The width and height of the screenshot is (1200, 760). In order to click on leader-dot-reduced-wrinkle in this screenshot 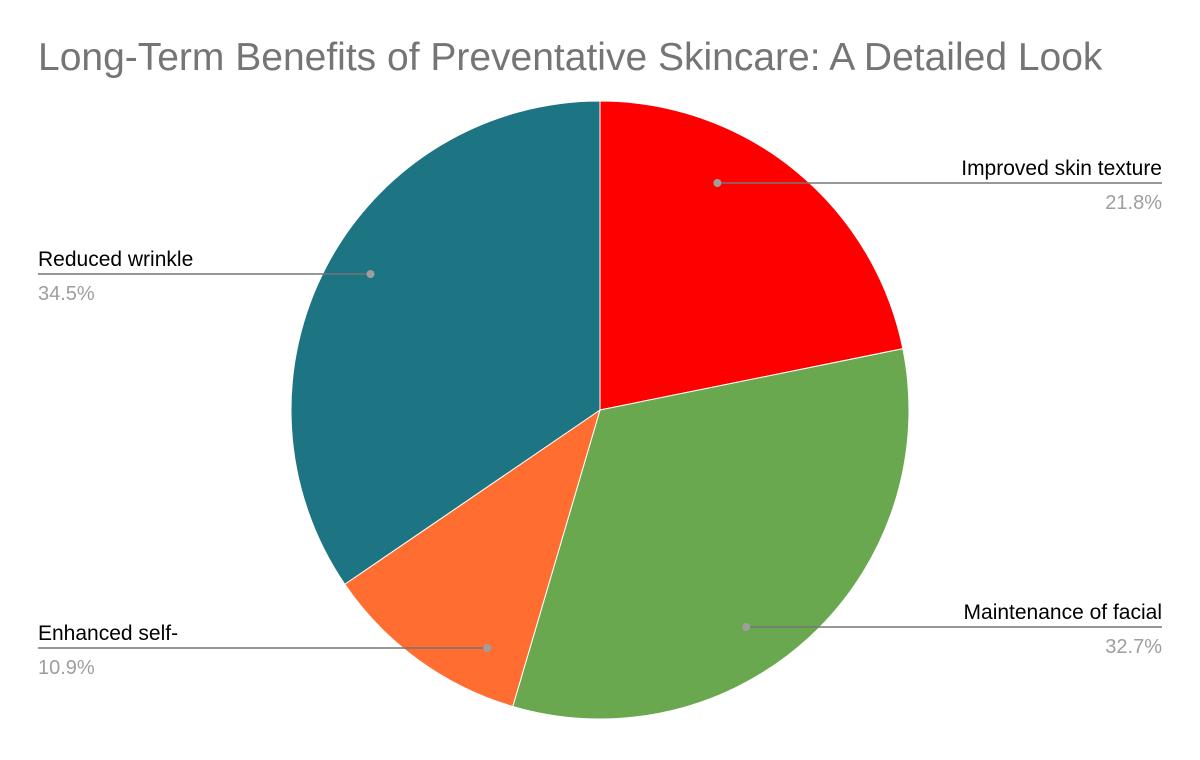, I will do `click(370, 274)`.